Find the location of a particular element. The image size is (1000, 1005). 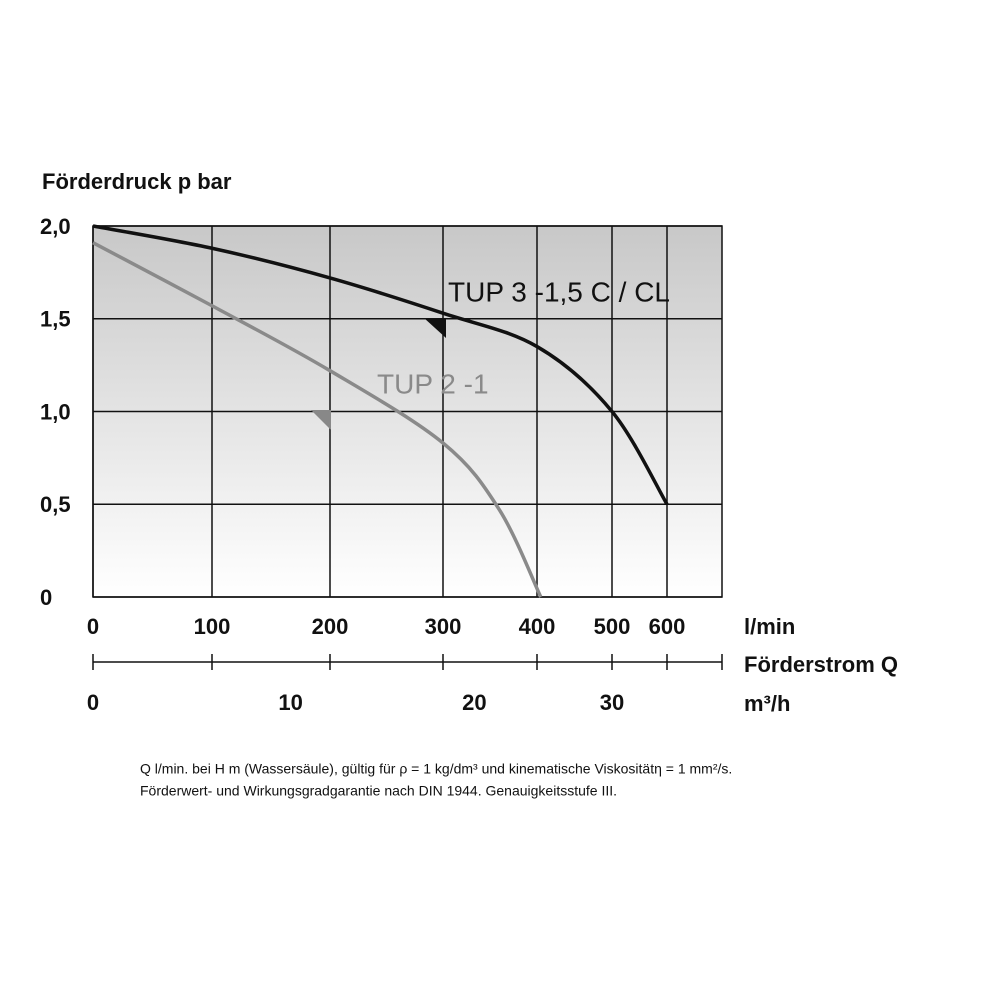

x-tick-label: 0 is located at coordinates (93, 626).